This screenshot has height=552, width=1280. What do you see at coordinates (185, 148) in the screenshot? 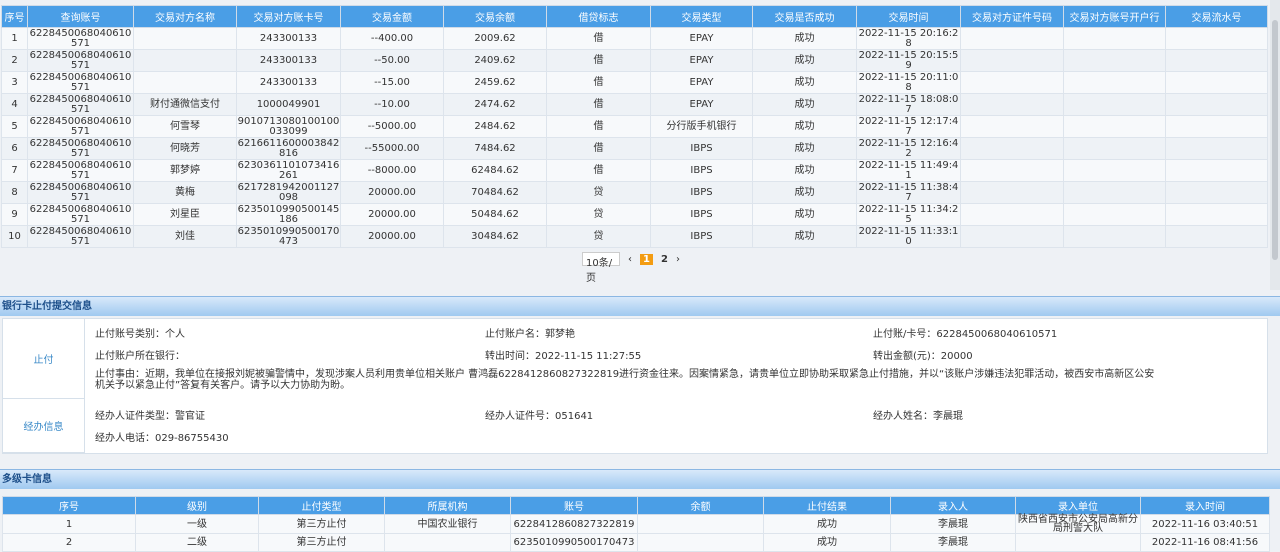
I see `table-cell: 何晓芳` at bounding box center [185, 148].